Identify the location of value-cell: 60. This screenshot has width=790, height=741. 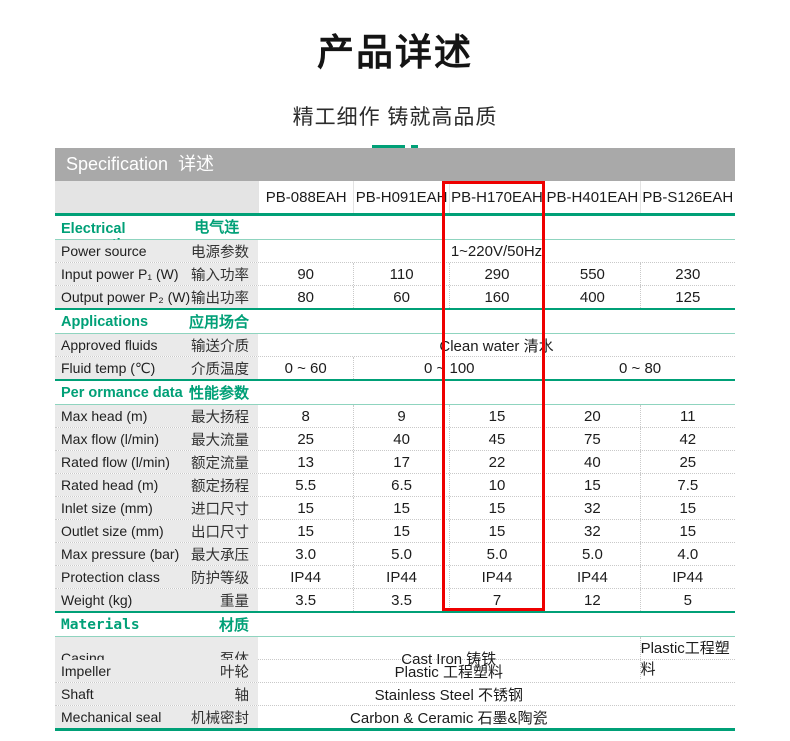
(400, 297).